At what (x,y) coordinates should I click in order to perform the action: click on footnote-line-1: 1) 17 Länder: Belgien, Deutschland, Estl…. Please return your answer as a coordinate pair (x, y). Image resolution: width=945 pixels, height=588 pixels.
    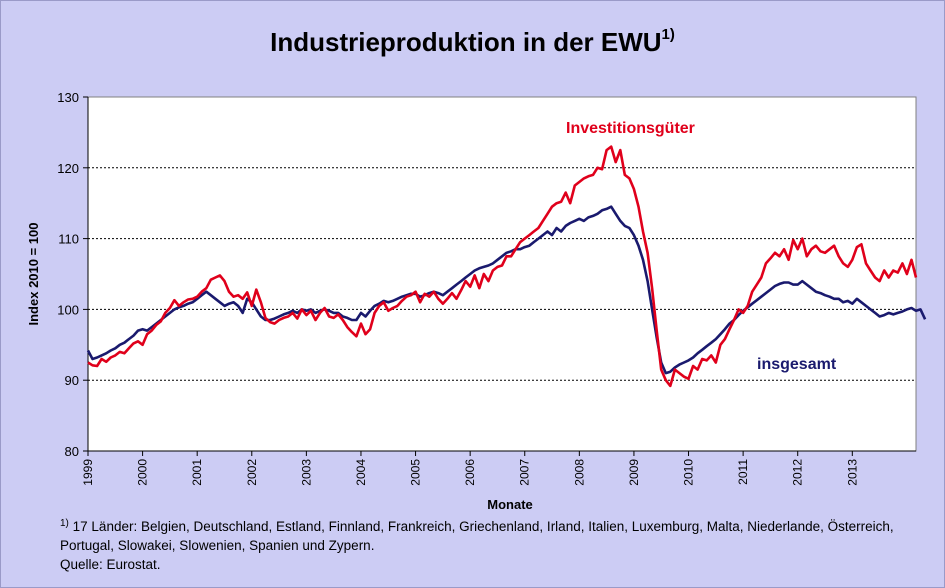
    Looking at the image, I should click on (477, 525).